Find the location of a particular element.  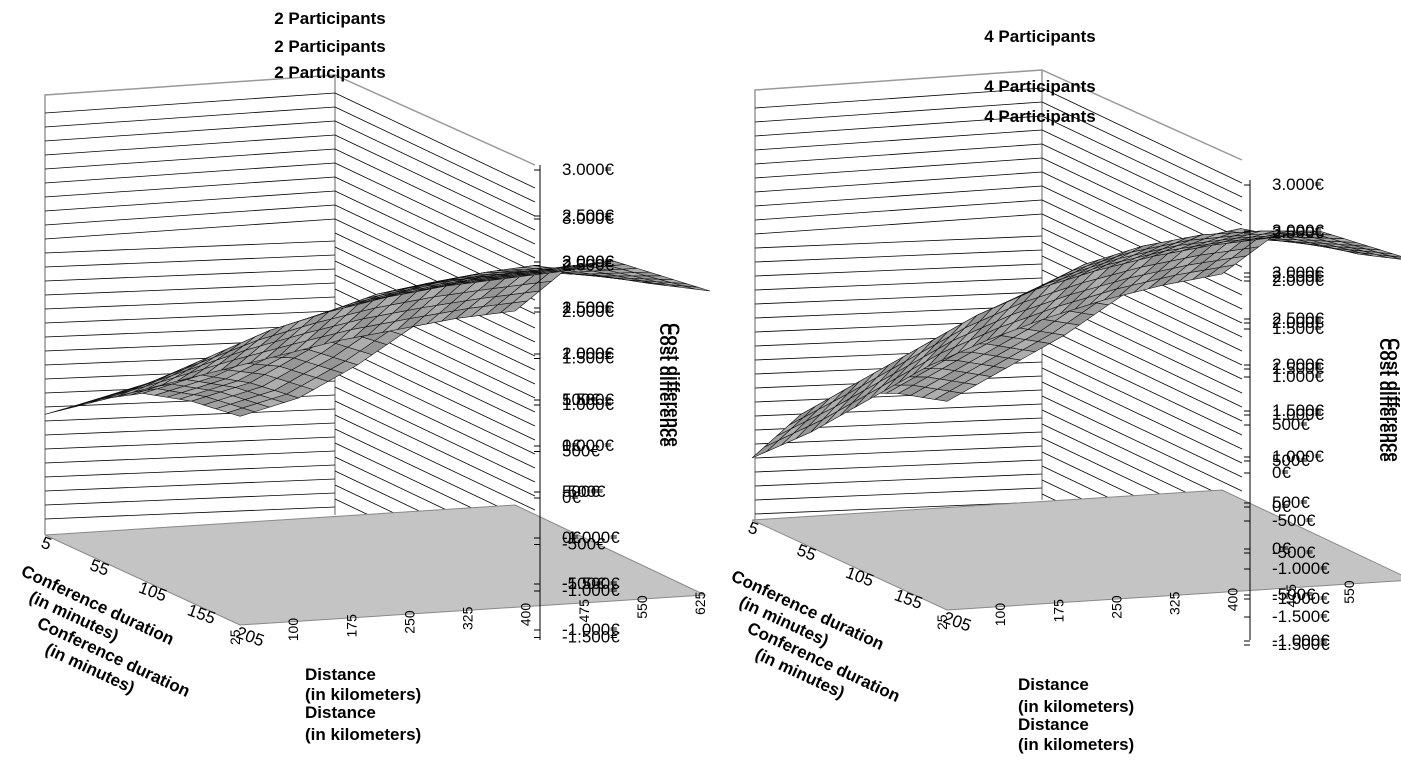

x-tick-label: 625 is located at coordinates (700, 603).